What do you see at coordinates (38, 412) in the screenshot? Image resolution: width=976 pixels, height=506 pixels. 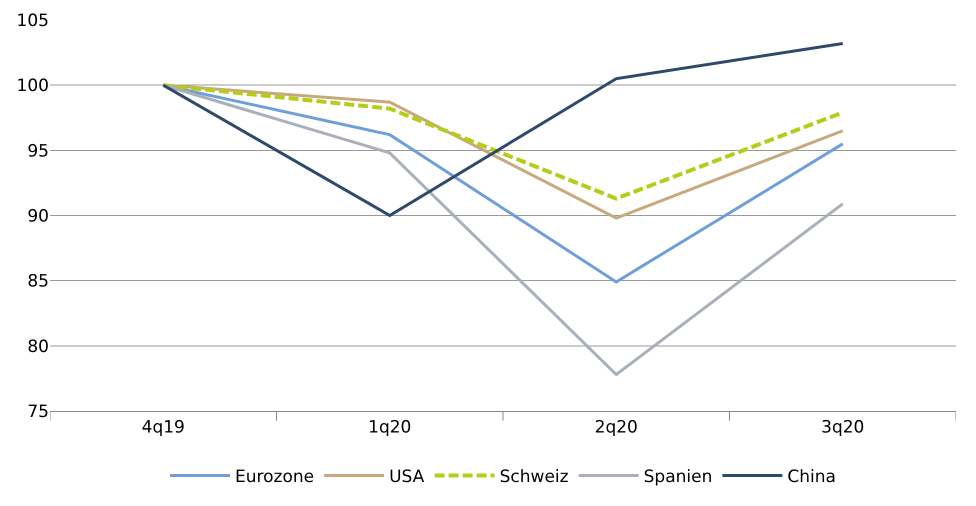 I see `y-tick-label: 75` at bounding box center [38, 412].